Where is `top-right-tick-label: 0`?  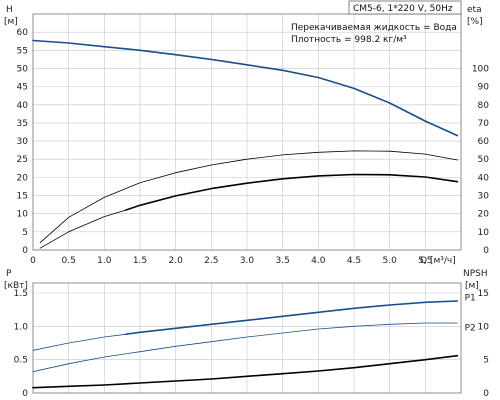
top-right-tick-label: 0 is located at coordinates (486, 251).